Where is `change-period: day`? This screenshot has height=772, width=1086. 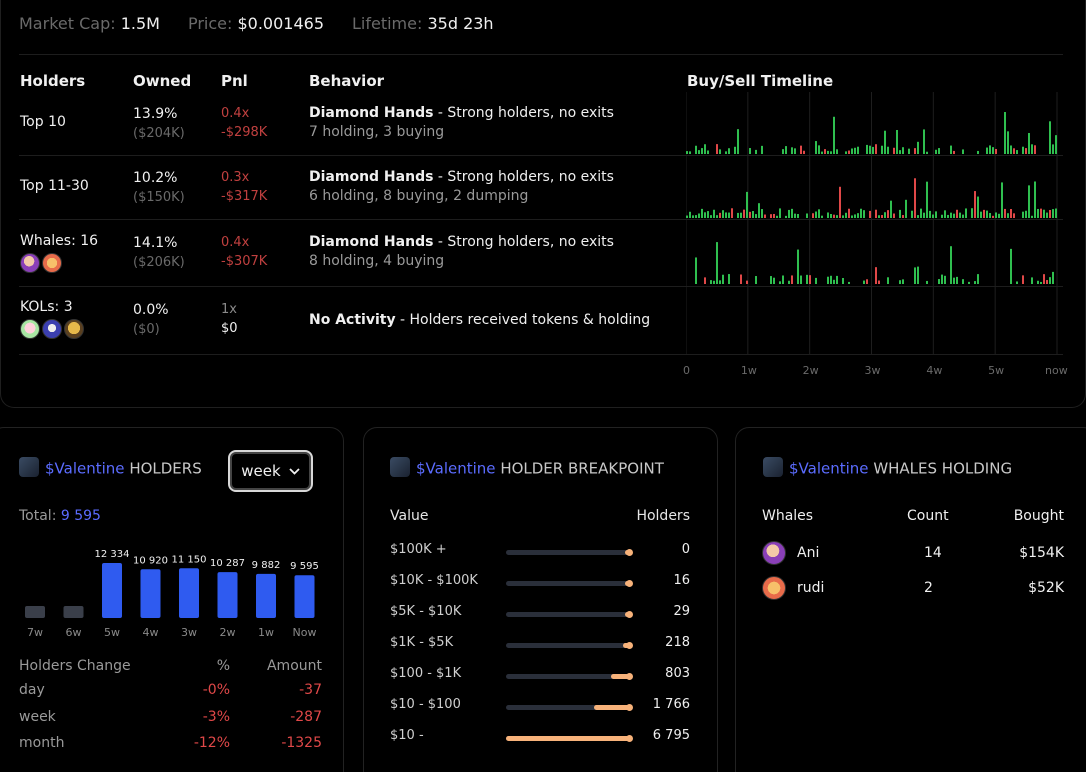
change-period: day is located at coordinates (32, 690).